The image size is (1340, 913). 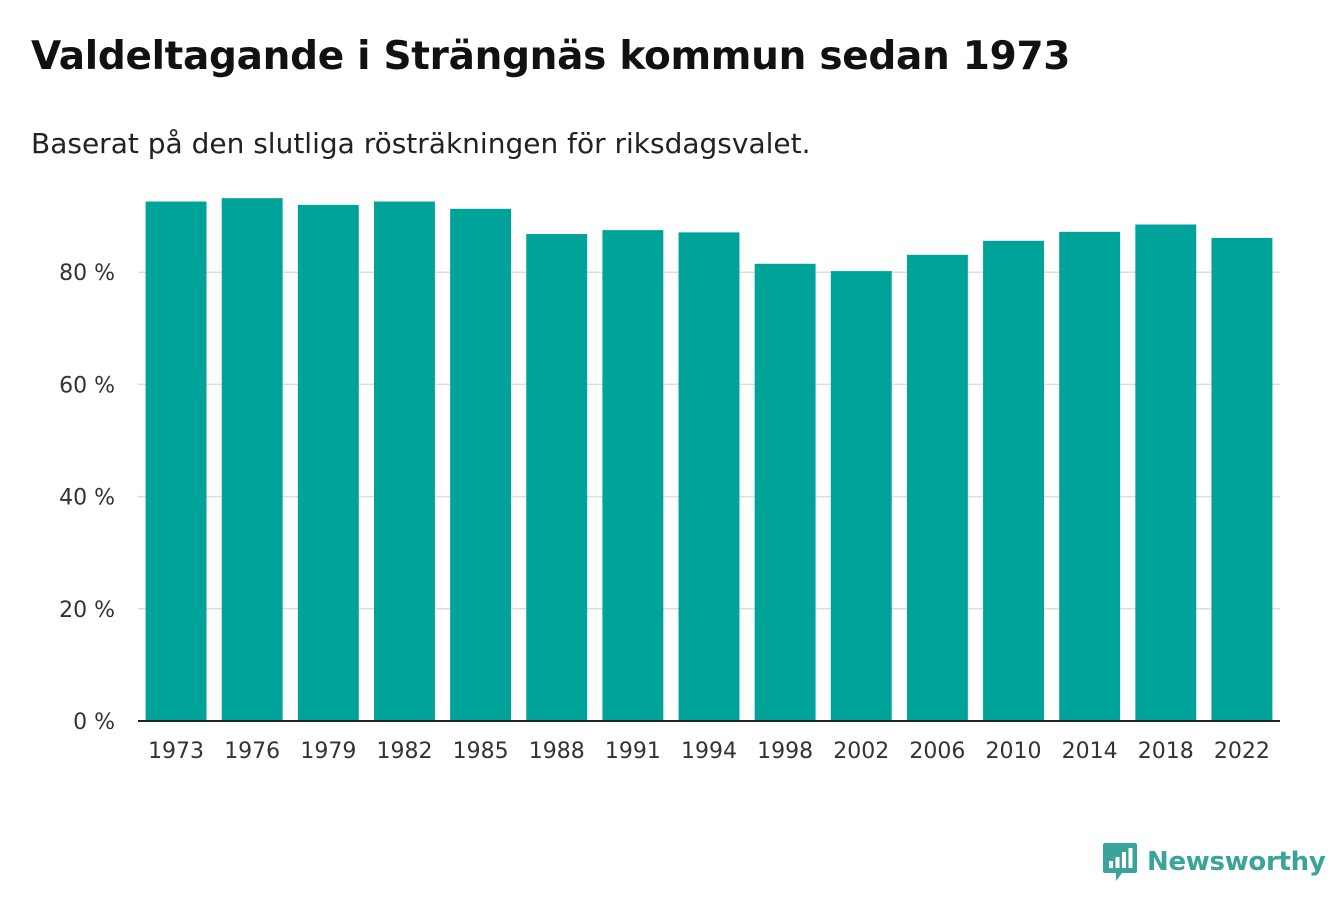 I want to click on y-tick-label: 40 %, so click(x=87, y=498).